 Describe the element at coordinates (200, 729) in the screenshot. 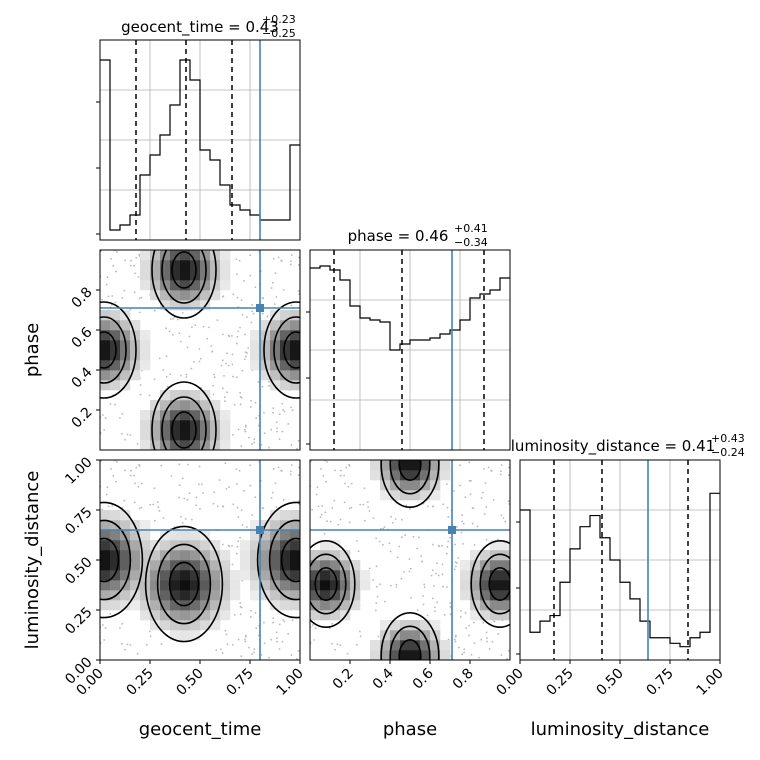

I see `geocent-time-xlabel: geocent_time` at that location.